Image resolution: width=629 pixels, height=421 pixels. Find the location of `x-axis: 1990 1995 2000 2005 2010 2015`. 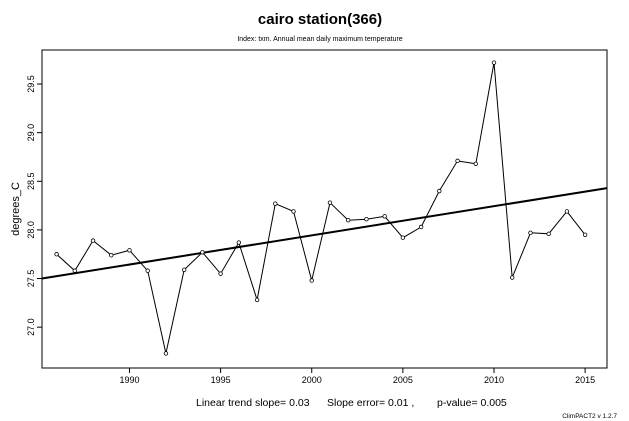

x-axis: 1990 1995 2000 2005 2010 2015 is located at coordinates (357, 376).